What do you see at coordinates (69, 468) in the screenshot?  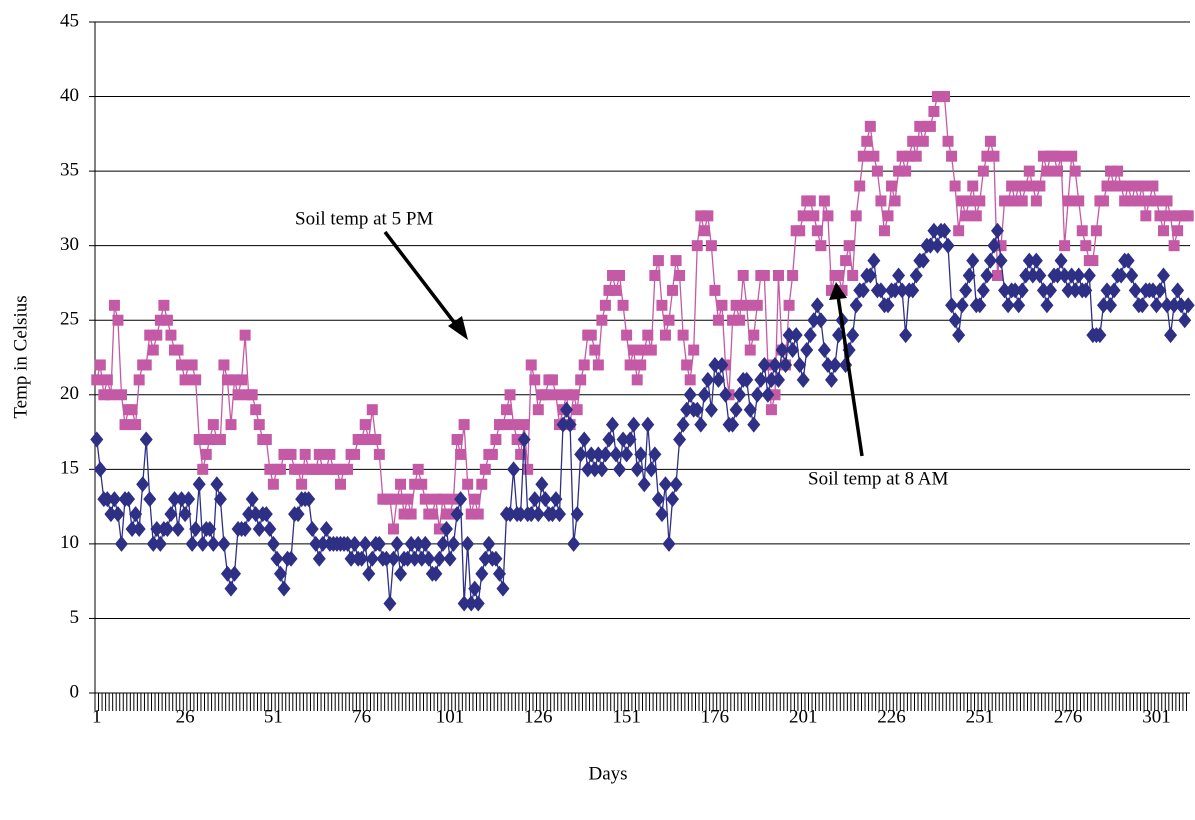 I see `y-tick-label: 15` at bounding box center [69, 468].